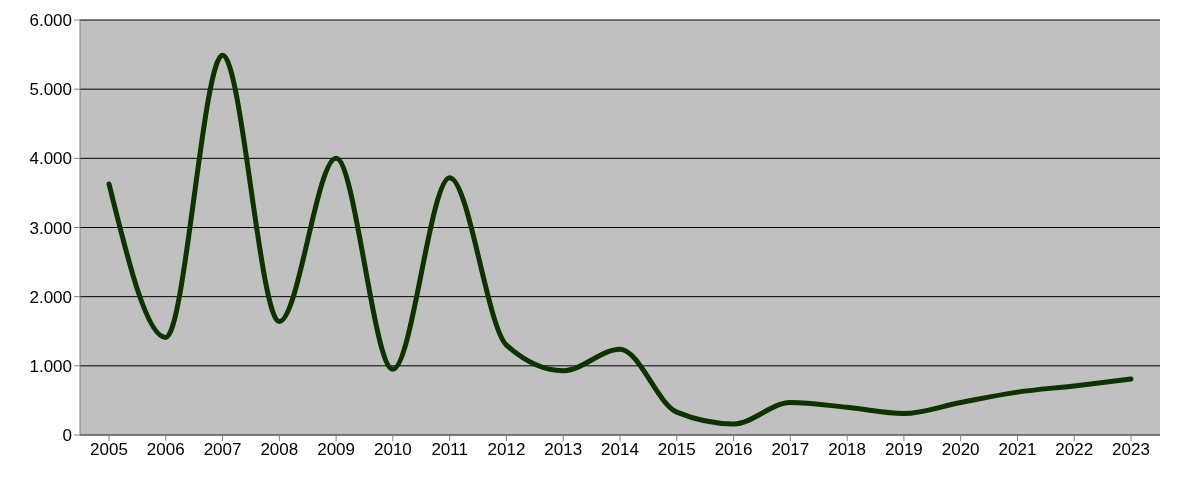  I want to click on x-tick-label: 2018, so click(847, 450).